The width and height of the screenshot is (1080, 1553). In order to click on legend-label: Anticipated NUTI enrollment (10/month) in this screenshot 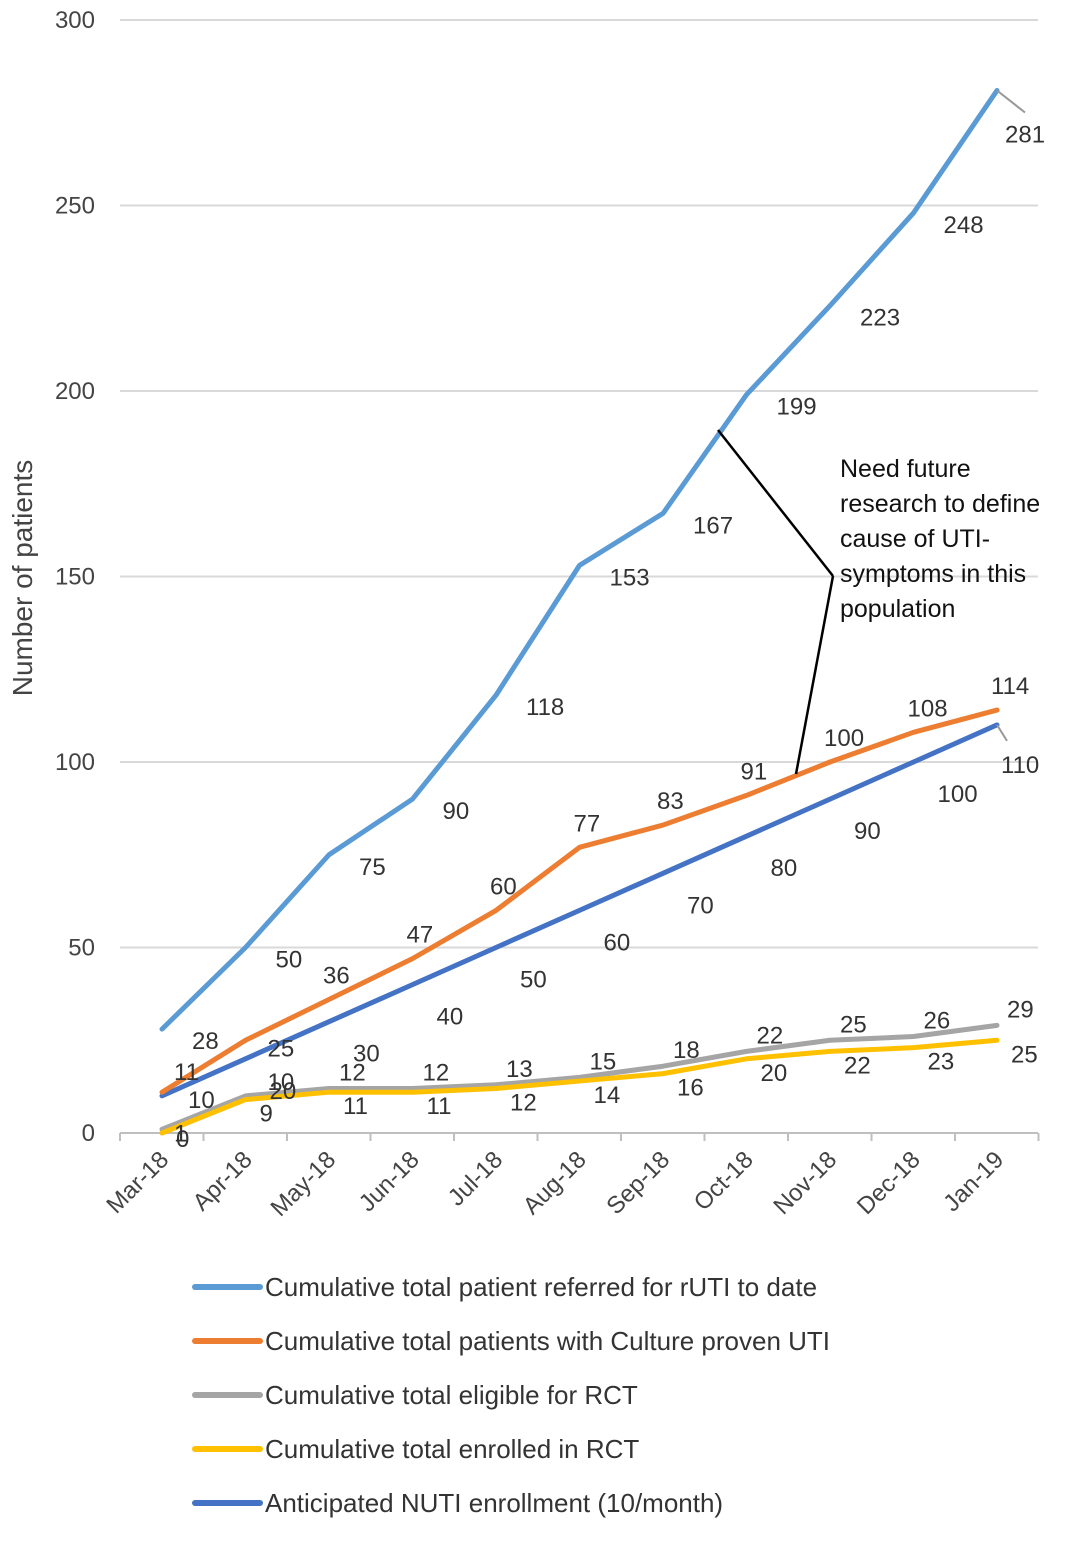, I will do `click(494, 1503)`.